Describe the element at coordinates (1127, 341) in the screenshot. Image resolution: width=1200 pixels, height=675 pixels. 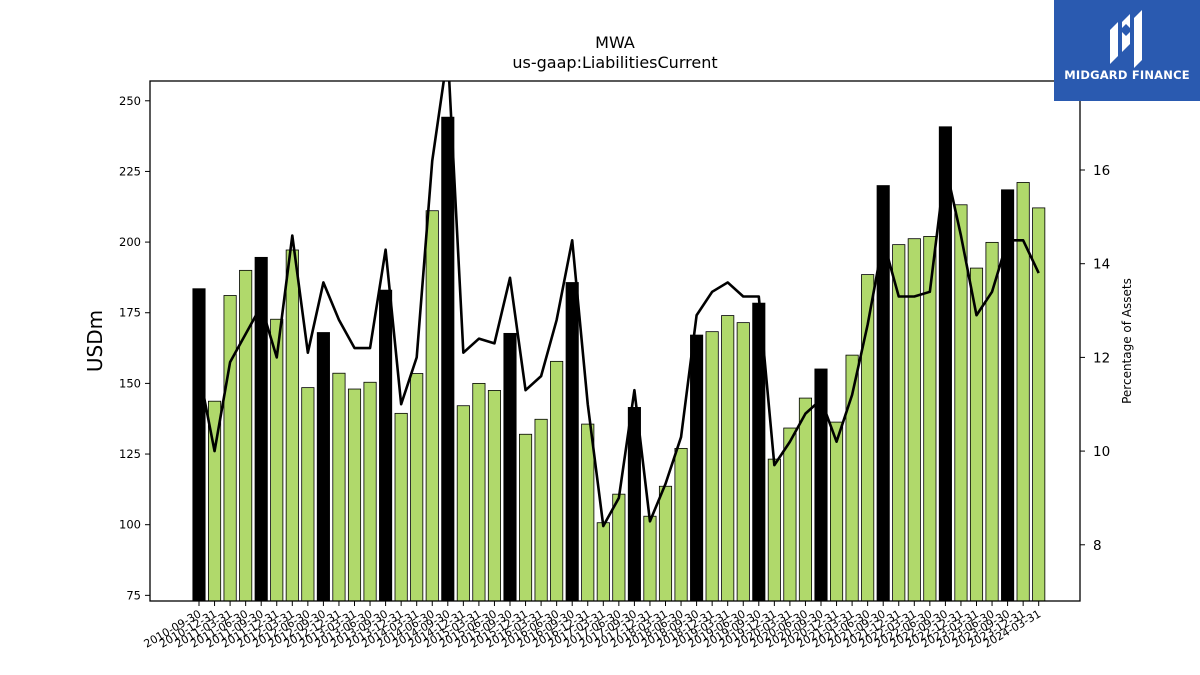
I see `y2-axis-label: Percentage of Assets` at that location.